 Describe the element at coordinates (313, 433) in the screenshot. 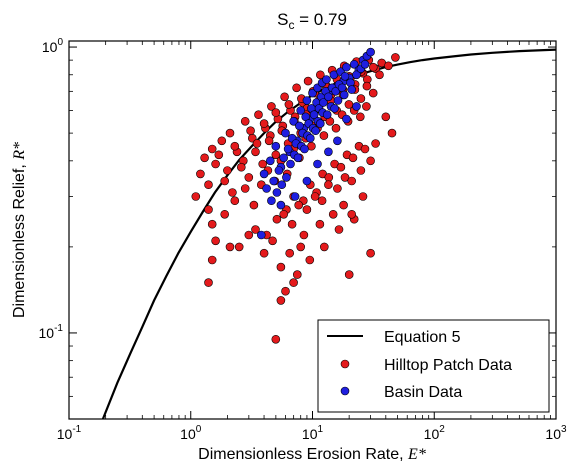

I see `x-tick-label: 10¹` at that location.